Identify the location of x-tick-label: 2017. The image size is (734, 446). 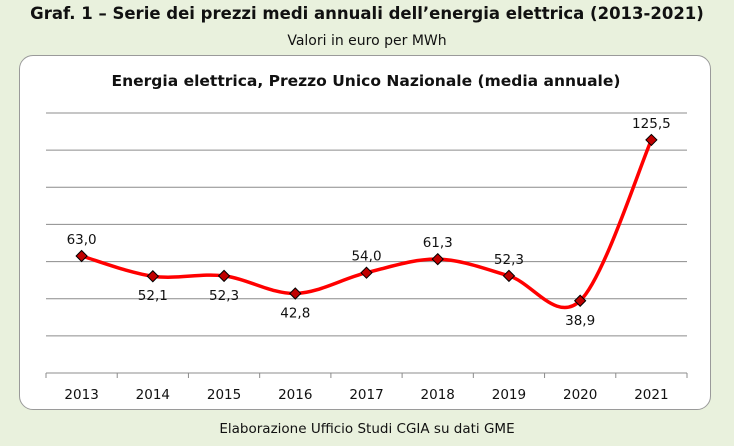
(366, 395).